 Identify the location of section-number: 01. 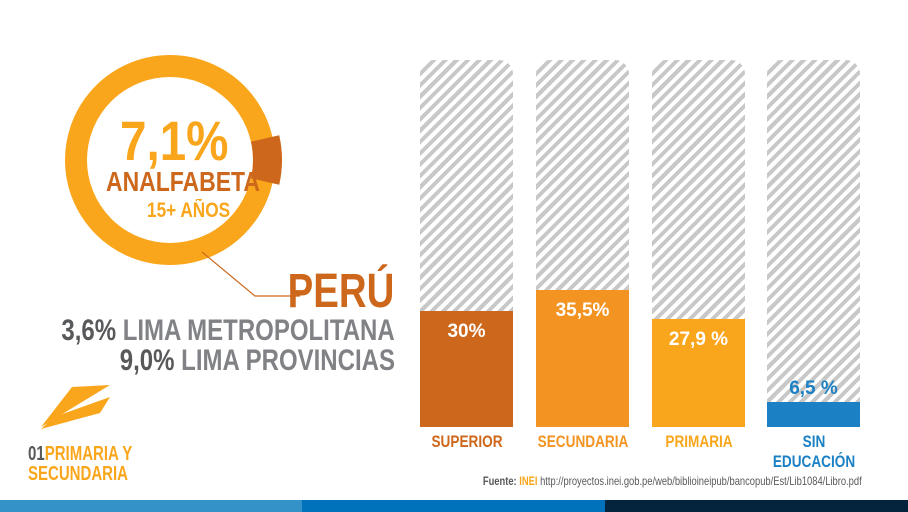
(36, 454).